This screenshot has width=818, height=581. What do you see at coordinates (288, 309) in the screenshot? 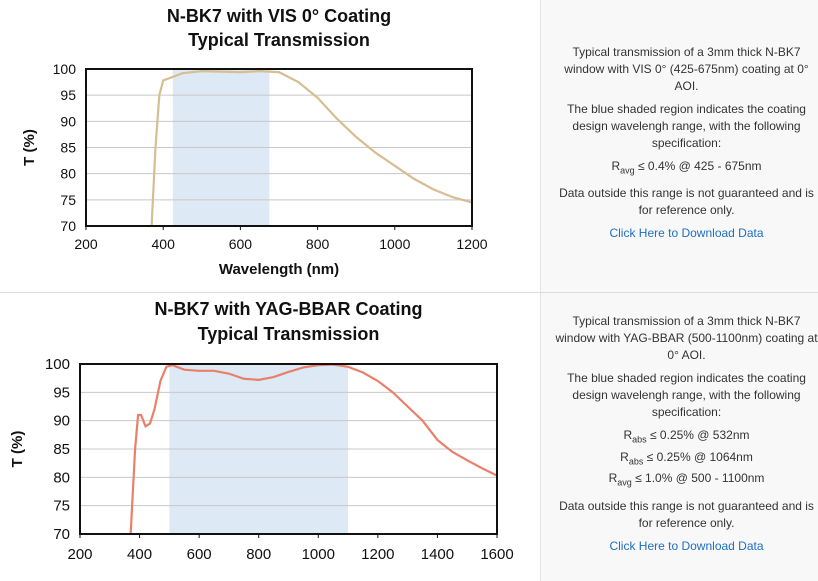
I see `chart-title: N-BK7 with YAG-BBAR Coating` at bounding box center [288, 309].